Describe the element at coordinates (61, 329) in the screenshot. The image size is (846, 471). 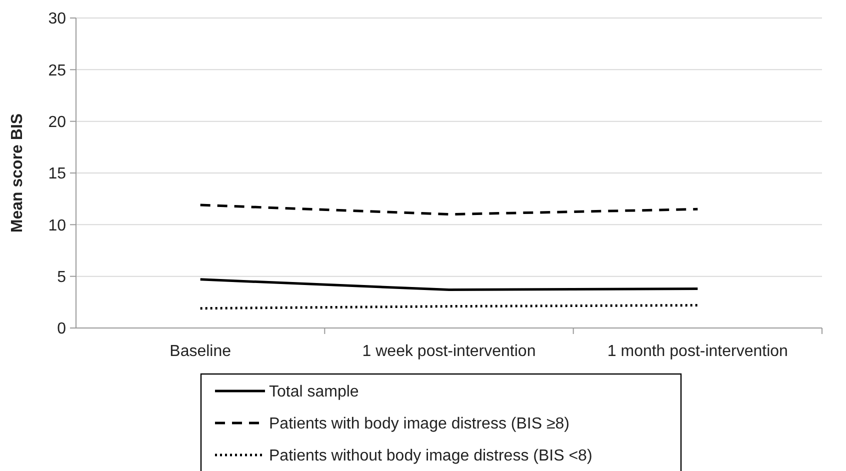
I see `y-tick-label: 0` at that location.